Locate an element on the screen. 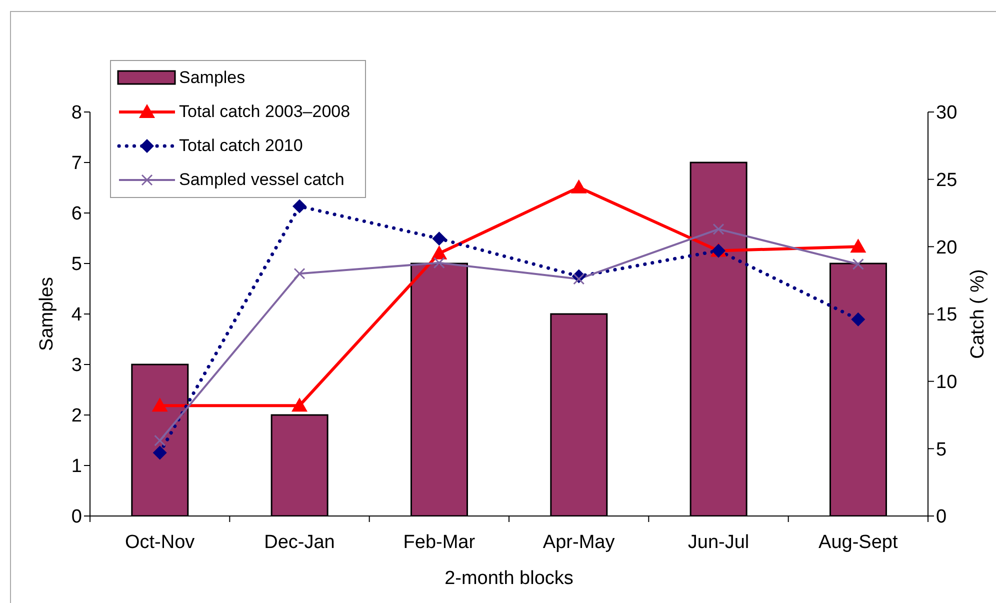  y2-tick-label: 5 is located at coordinates (941, 449).